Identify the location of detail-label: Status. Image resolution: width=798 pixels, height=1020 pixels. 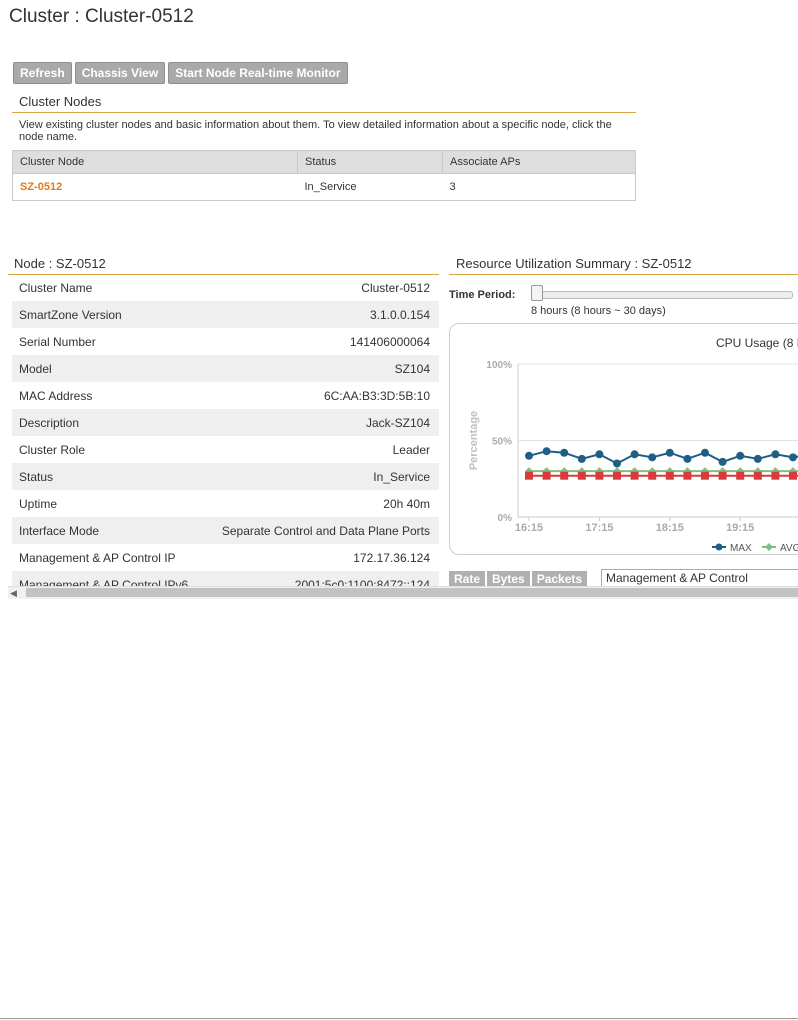
(36, 476).